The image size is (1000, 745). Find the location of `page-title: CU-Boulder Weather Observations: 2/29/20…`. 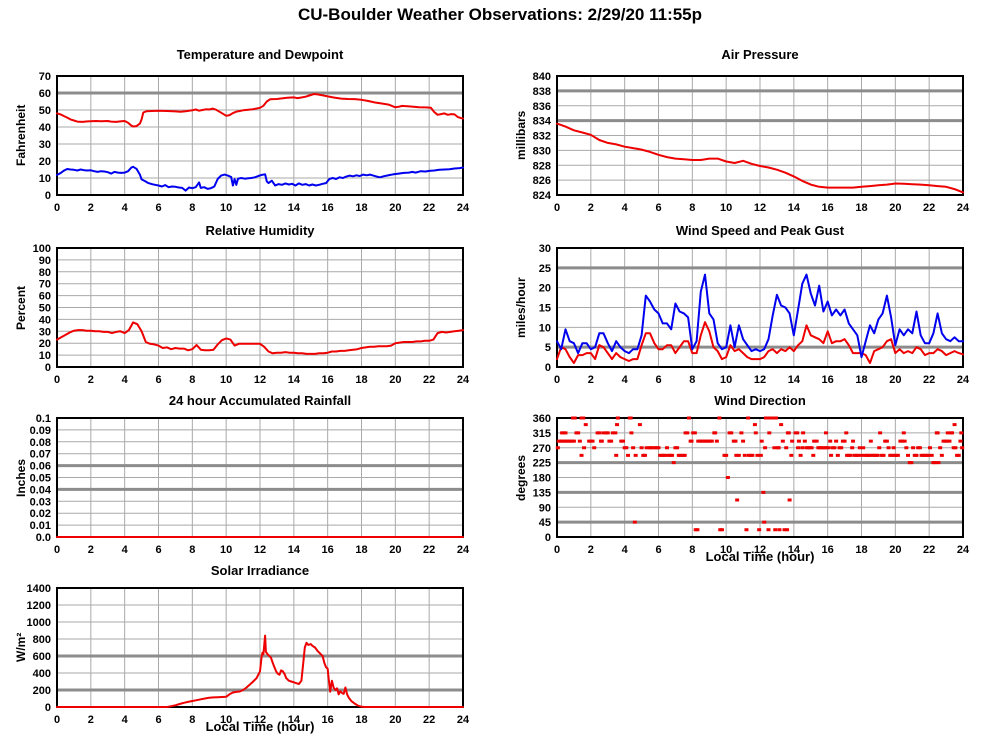

page-title: CU-Boulder Weather Observations: 2/29/20… is located at coordinates (500, 14).